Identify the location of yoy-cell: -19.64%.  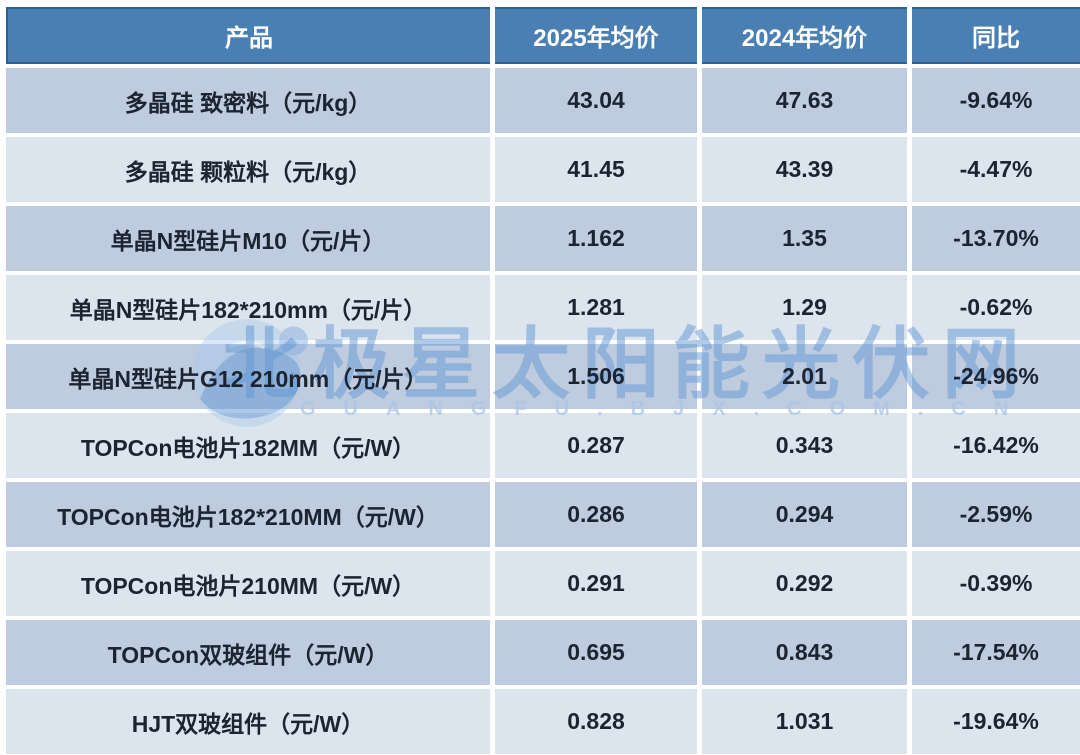
(996, 721).